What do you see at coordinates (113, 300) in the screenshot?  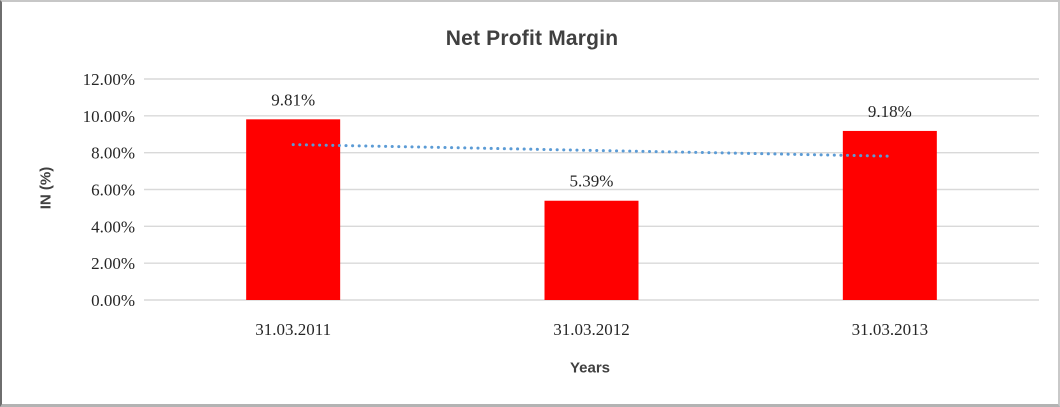 I see `y-tick-label: 0.00%` at bounding box center [113, 300].